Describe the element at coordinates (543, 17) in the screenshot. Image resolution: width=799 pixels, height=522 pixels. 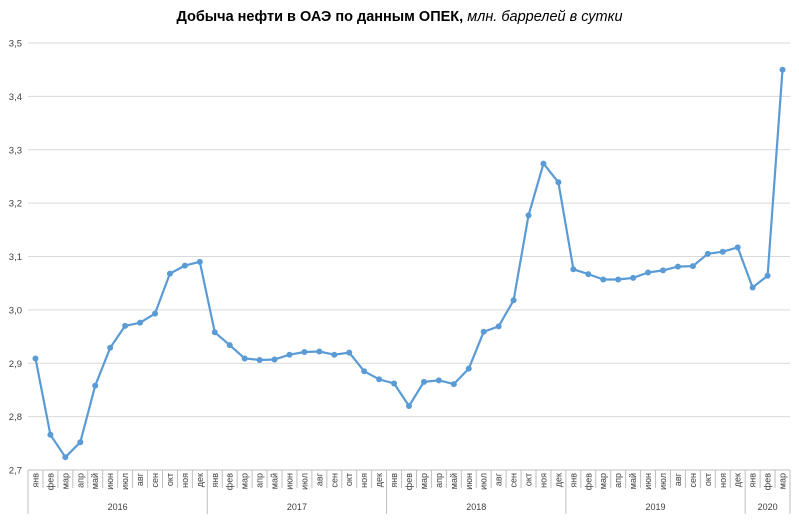
I see `chart-title-units: млн. баррелей в сутки` at that location.